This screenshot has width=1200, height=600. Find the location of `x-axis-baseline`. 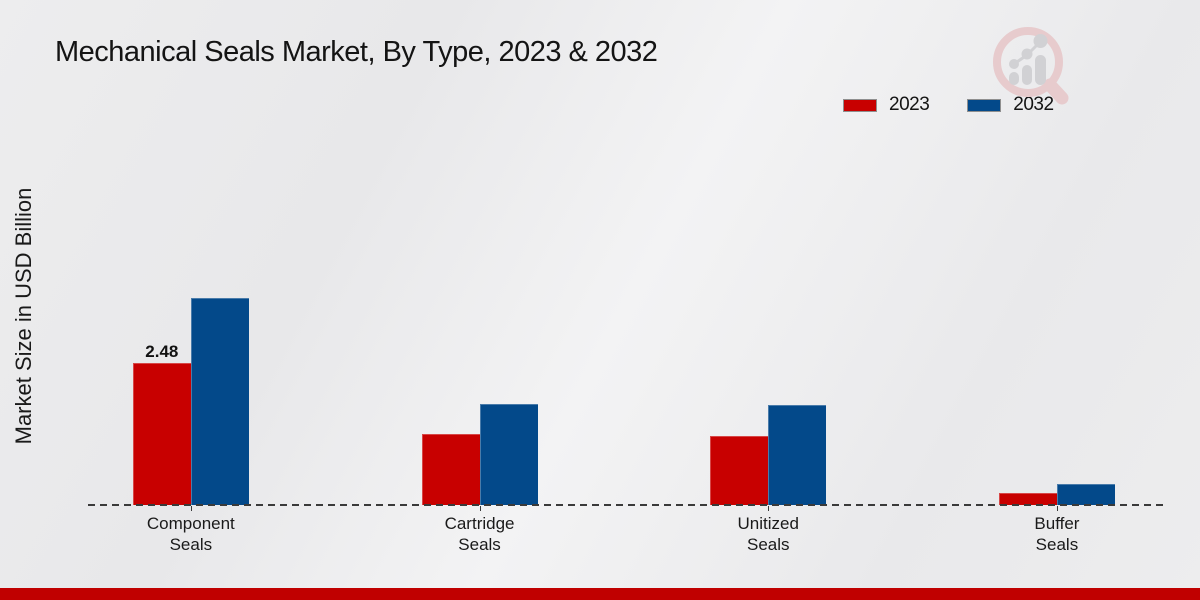

x-axis-baseline is located at coordinates (625, 505).